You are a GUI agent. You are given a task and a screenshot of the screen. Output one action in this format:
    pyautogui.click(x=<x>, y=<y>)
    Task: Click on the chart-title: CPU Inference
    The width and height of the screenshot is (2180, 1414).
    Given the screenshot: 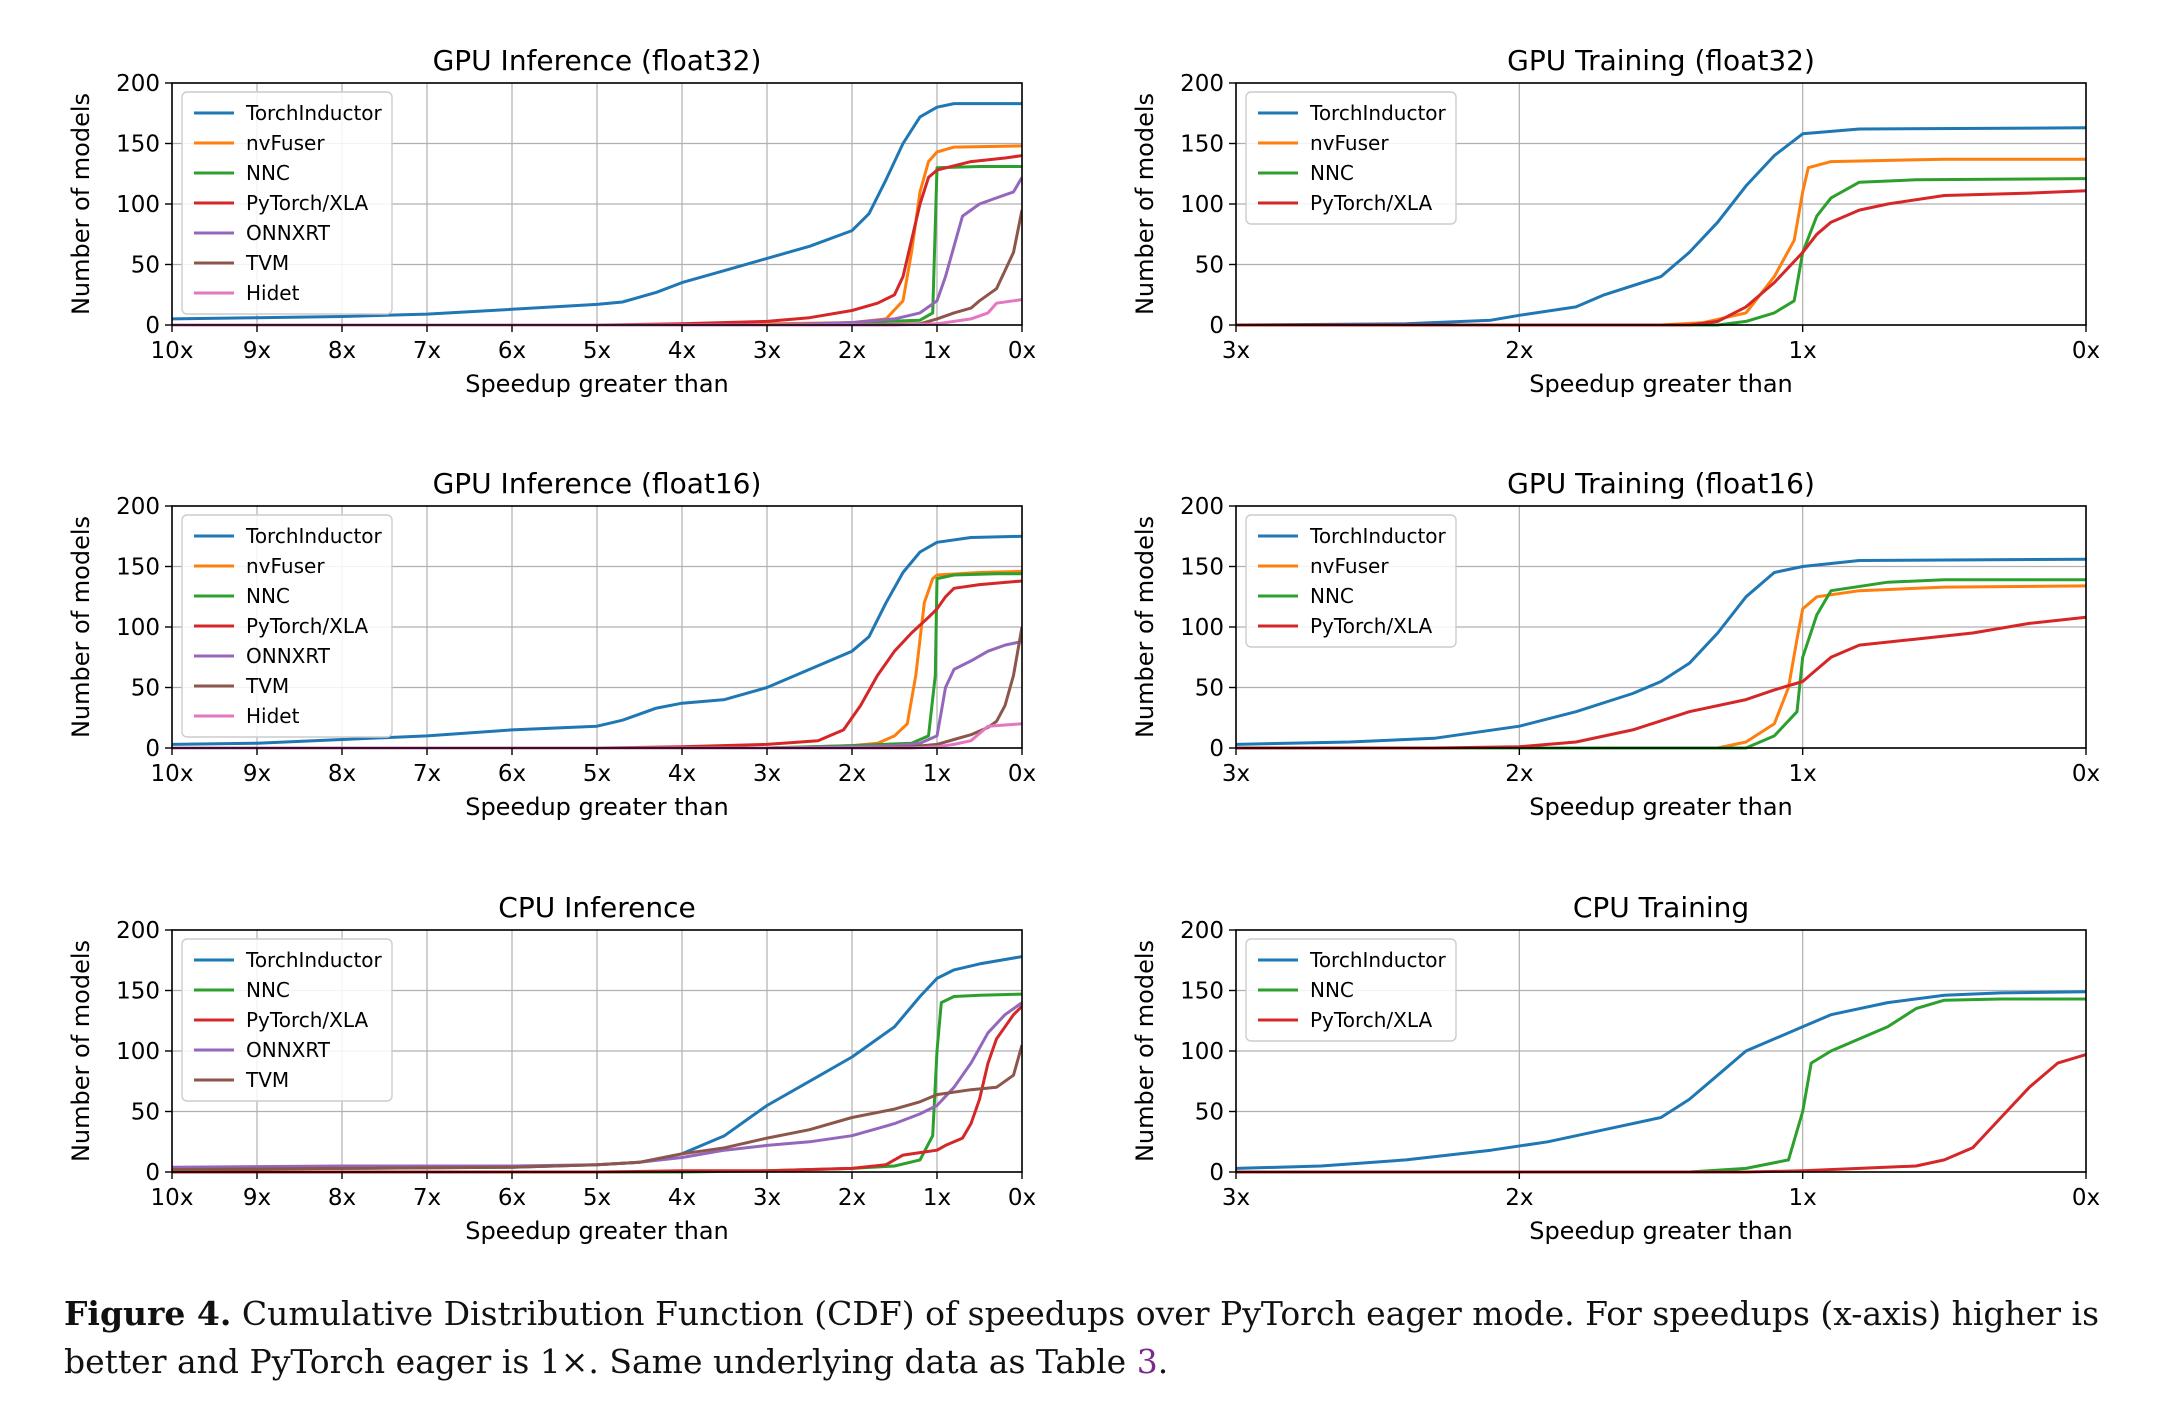 What is the action you would take?
    pyautogui.click(x=596, y=907)
    